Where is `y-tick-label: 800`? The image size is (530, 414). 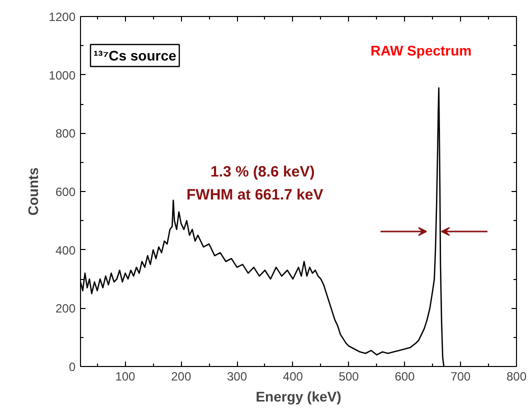 y-tick-label: 800 is located at coordinates (65, 133).